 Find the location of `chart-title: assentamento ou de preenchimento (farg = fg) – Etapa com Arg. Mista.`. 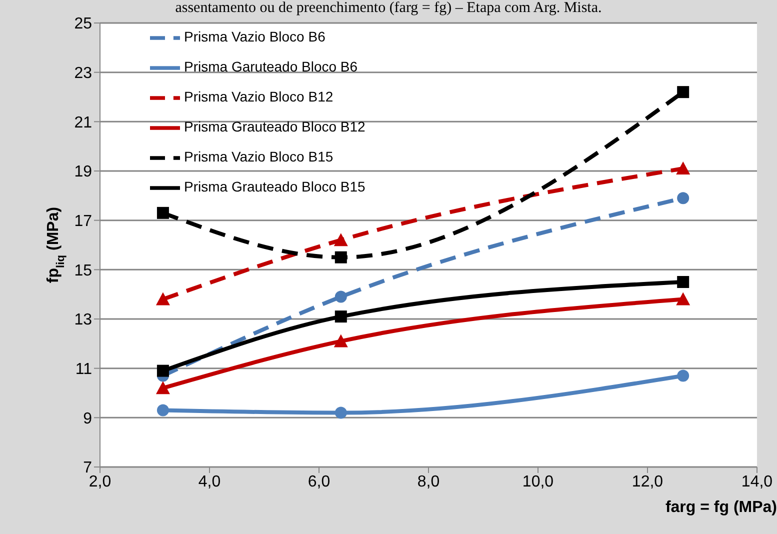

chart-title: assentamento ou de preenchimento (farg = fg) – Etapa com Arg. Mista. is located at coordinates (388, 8).